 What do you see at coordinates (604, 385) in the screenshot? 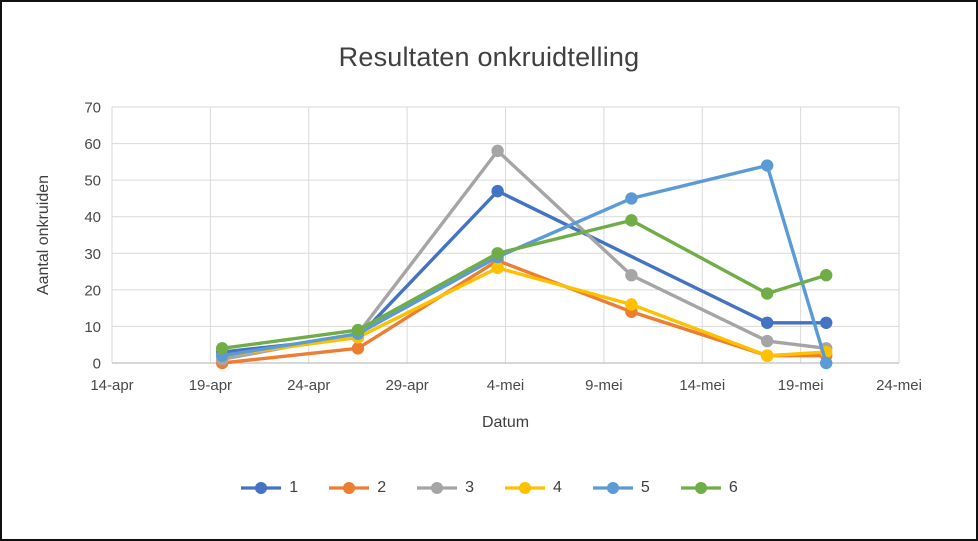
I see `x-tick-label: 9-mei` at bounding box center [604, 385].